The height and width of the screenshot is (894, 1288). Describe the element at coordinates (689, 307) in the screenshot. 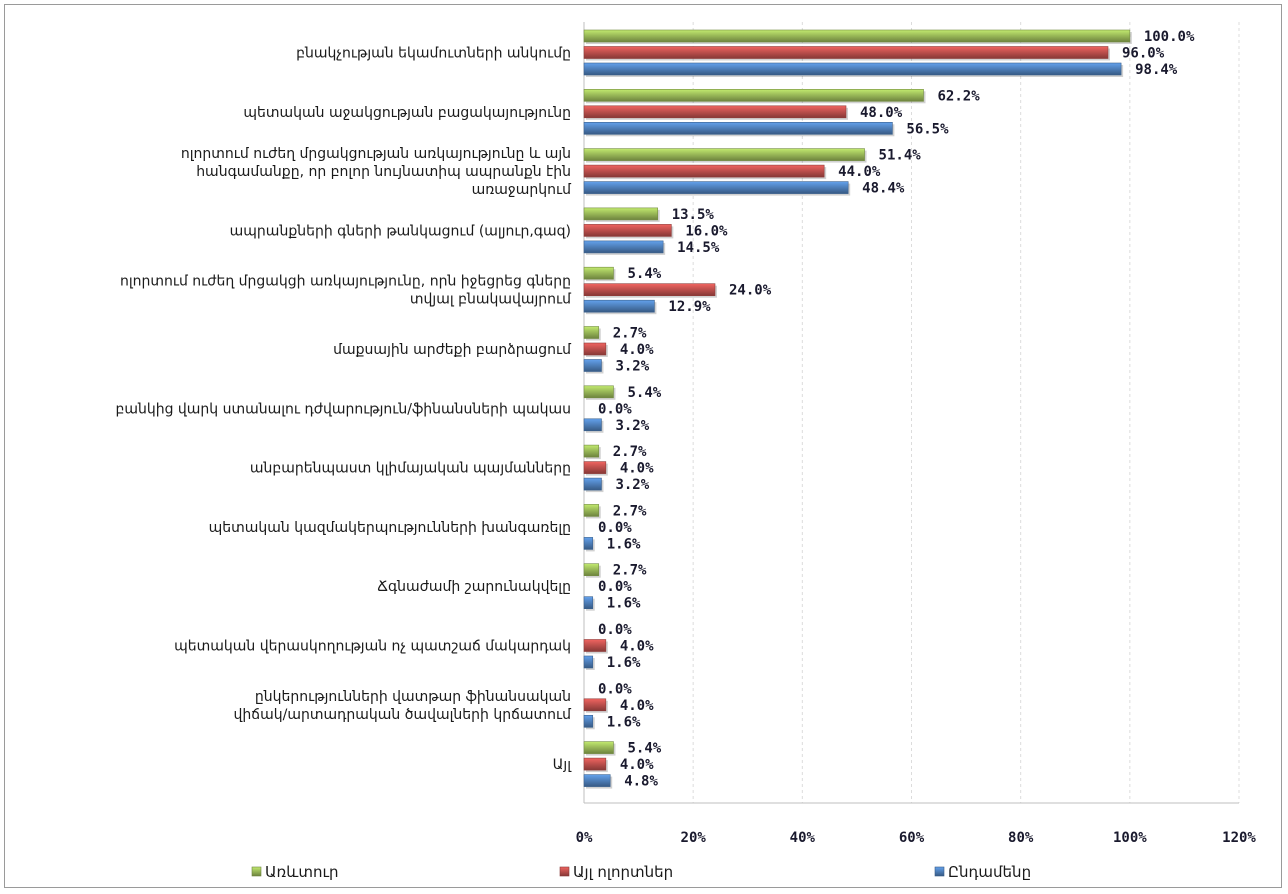

I see `data-label: 12.9%` at that location.